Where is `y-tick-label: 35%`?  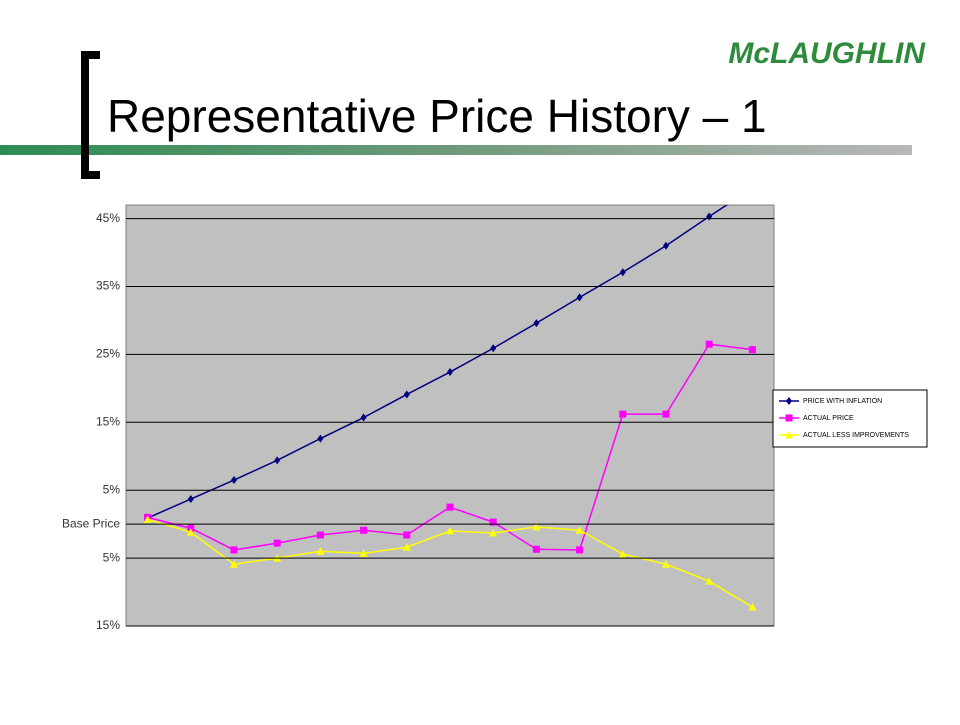 y-tick-label: 35% is located at coordinates (108, 286).